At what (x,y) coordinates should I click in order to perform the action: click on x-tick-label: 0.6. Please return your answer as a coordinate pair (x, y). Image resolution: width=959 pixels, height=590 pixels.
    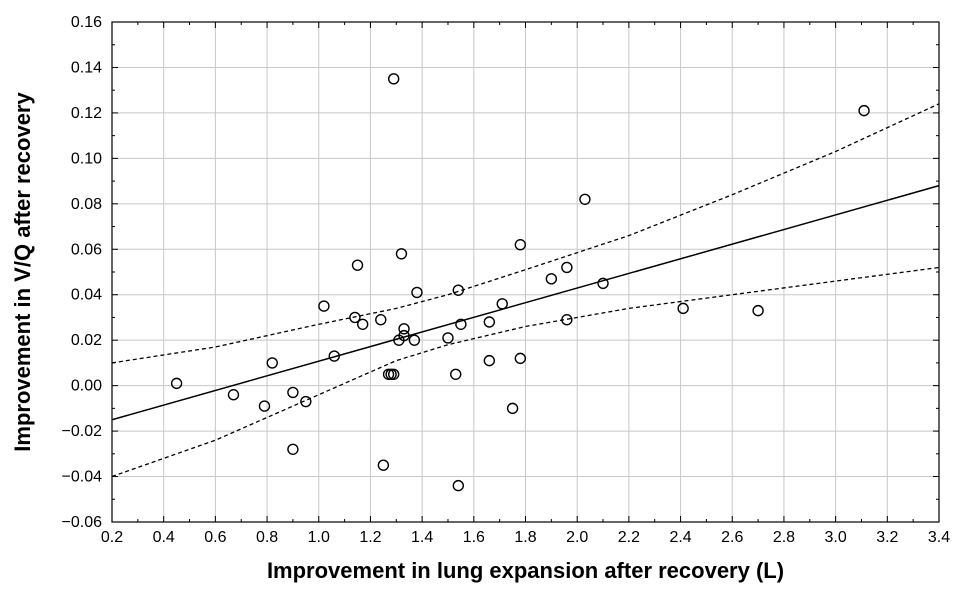
    Looking at the image, I should click on (215, 537).